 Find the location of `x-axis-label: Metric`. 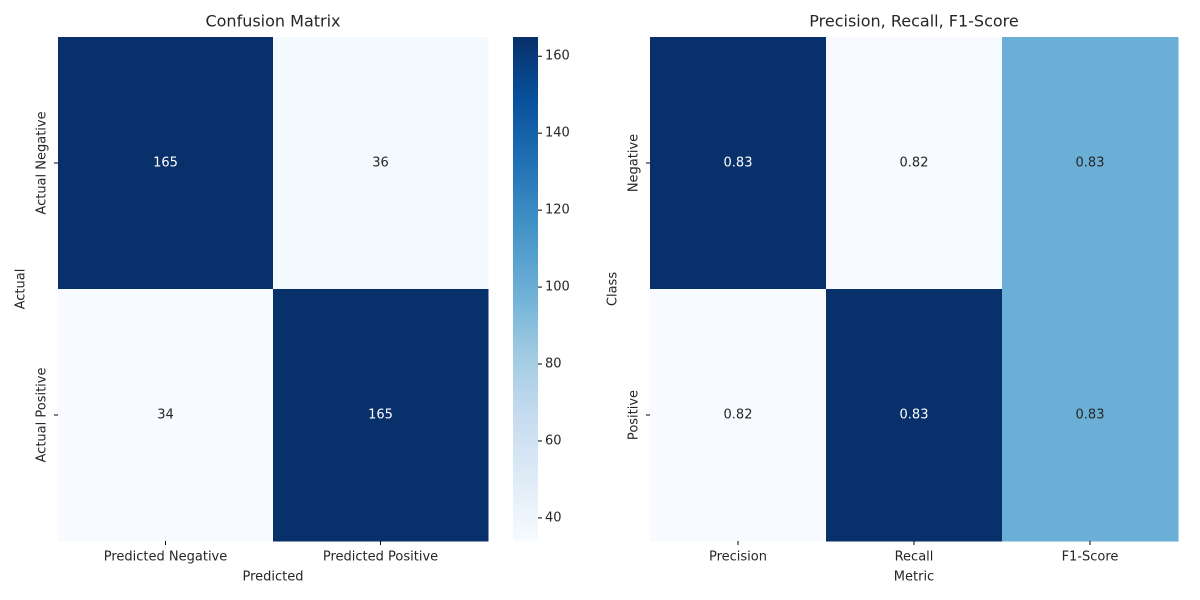

x-axis-label: Metric is located at coordinates (914, 577).